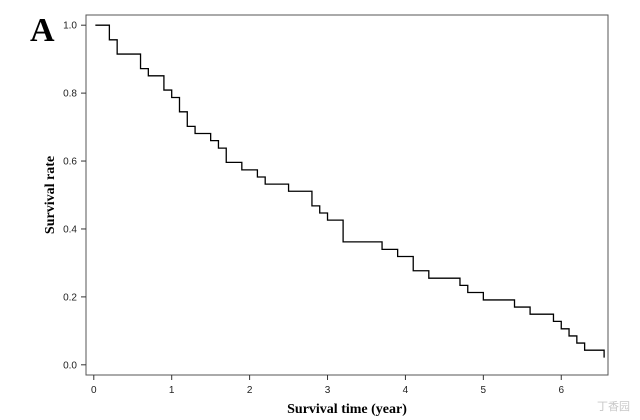 The image size is (640, 420). What do you see at coordinates (328, 390) in the screenshot?
I see `x-tick-label: 3` at bounding box center [328, 390].